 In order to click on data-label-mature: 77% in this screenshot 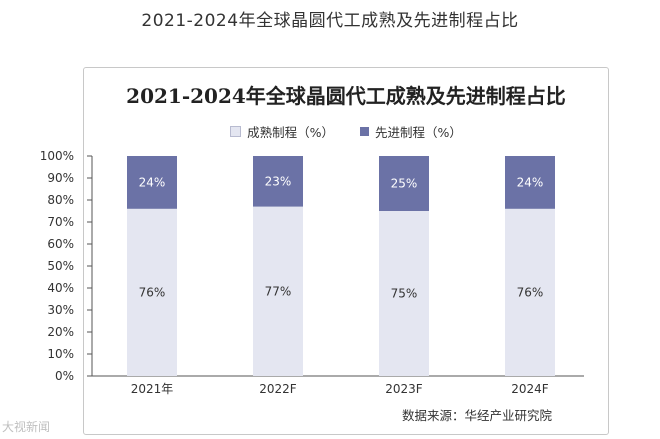, I will do `click(278, 291)`.